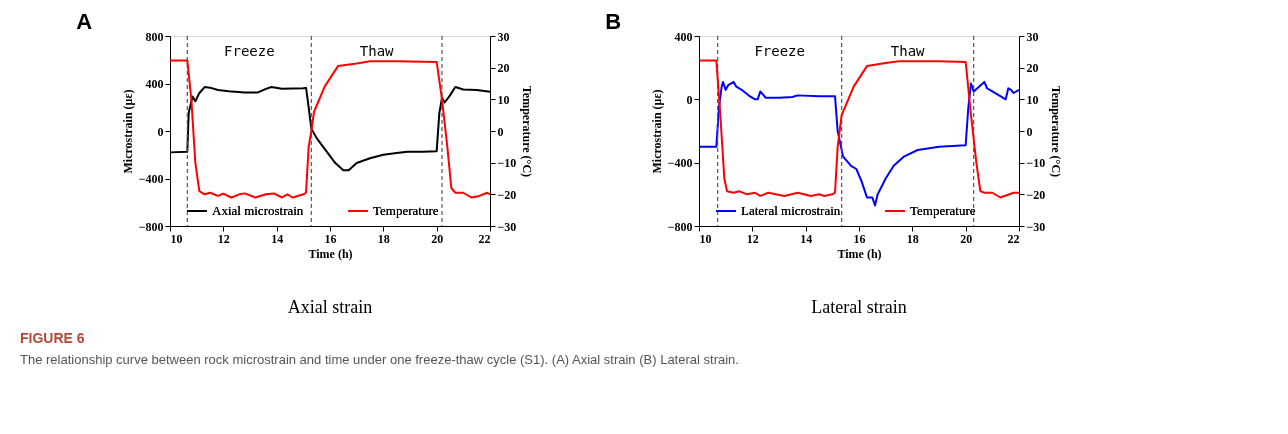 This screenshot has width=1288, height=434. Describe the element at coordinates (258, 210) in the screenshot. I see `legend-label: Axial microstrain` at that location.